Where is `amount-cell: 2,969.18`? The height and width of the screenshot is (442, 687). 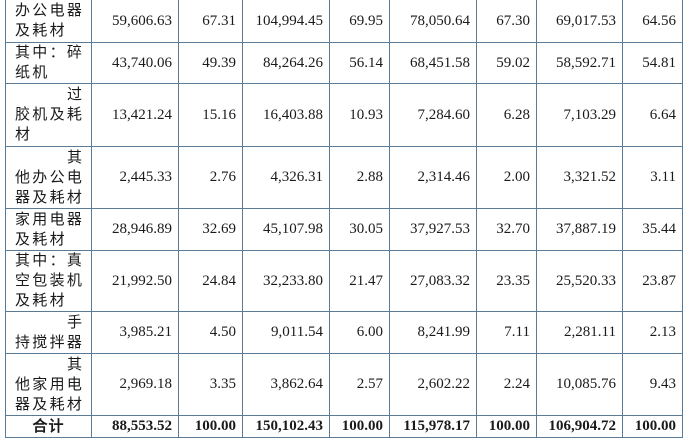
amount-cell: 2,969.18 is located at coordinates (135, 384).